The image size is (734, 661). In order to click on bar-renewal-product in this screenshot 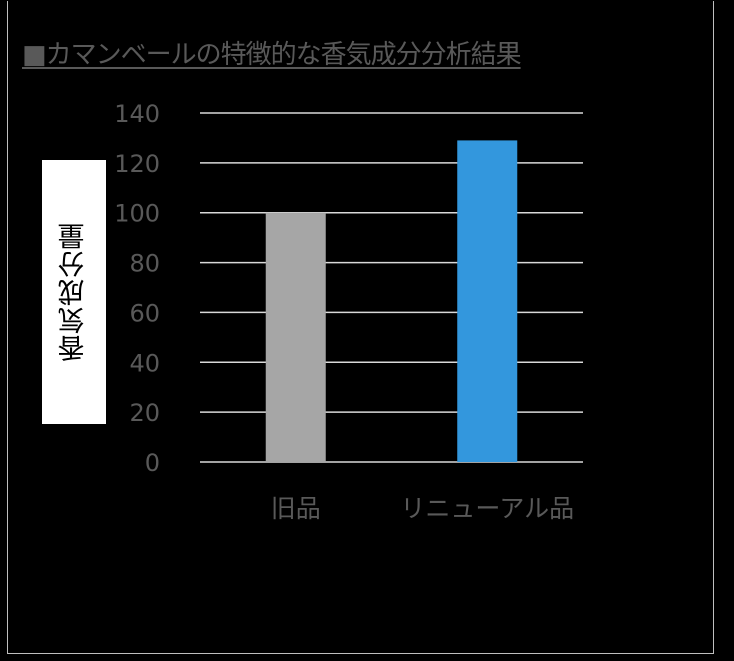, I will do `click(487, 301)`.